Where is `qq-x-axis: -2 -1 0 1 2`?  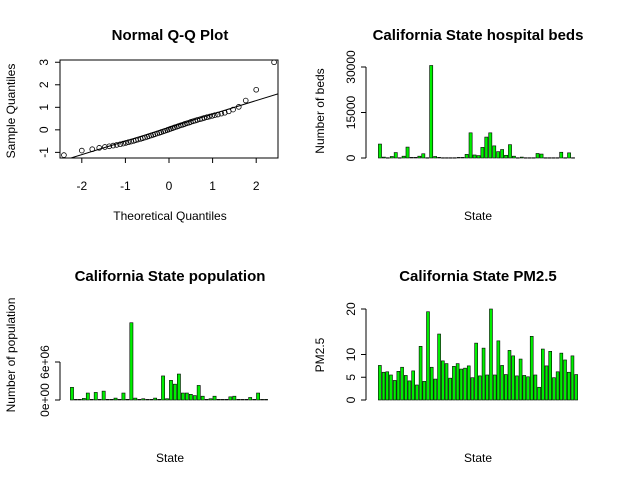
qq-x-axis: -2 -1 0 1 2 is located at coordinates (168, 175).